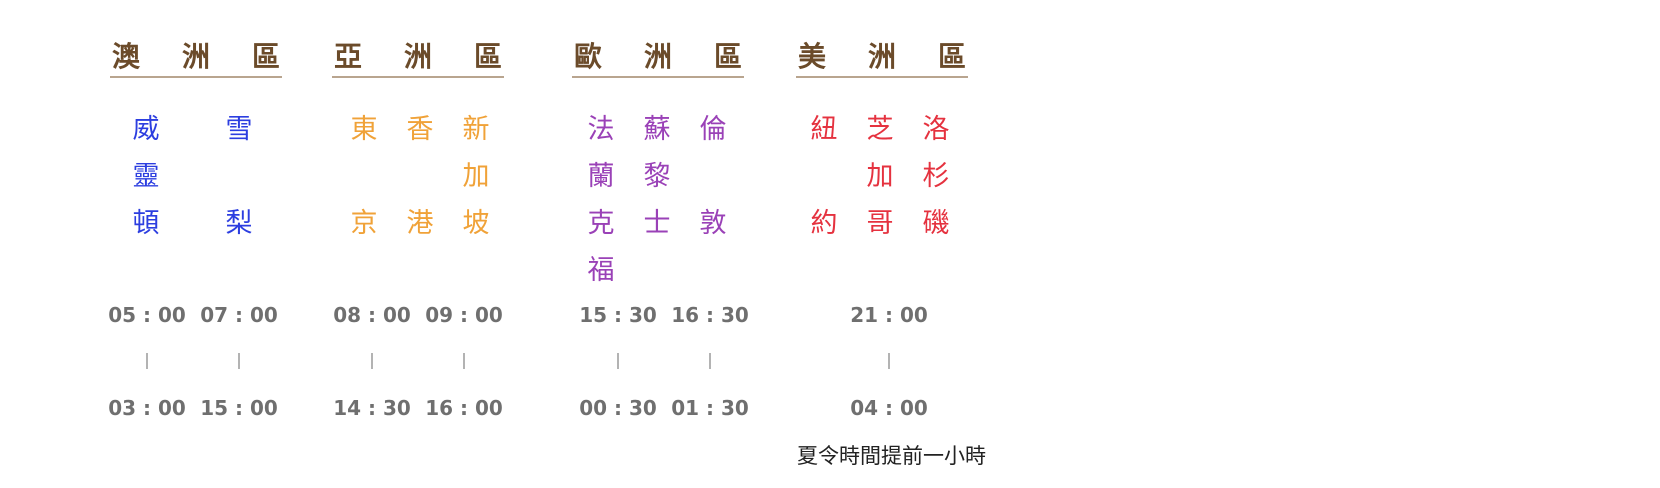  Describe the element at coordinates (239, 408) in the screenshot. I see `time-oceania-2-bottom: 15 : 00` at that location.